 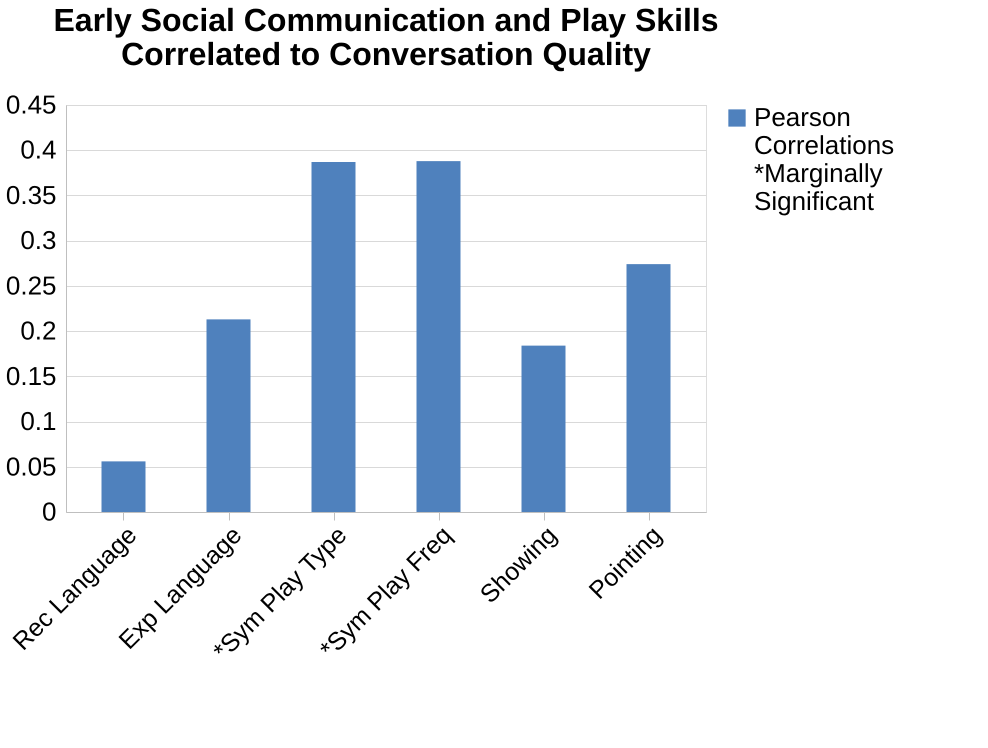 I want to click on y-tick-label: 0.25, so click(x=31, y=285).